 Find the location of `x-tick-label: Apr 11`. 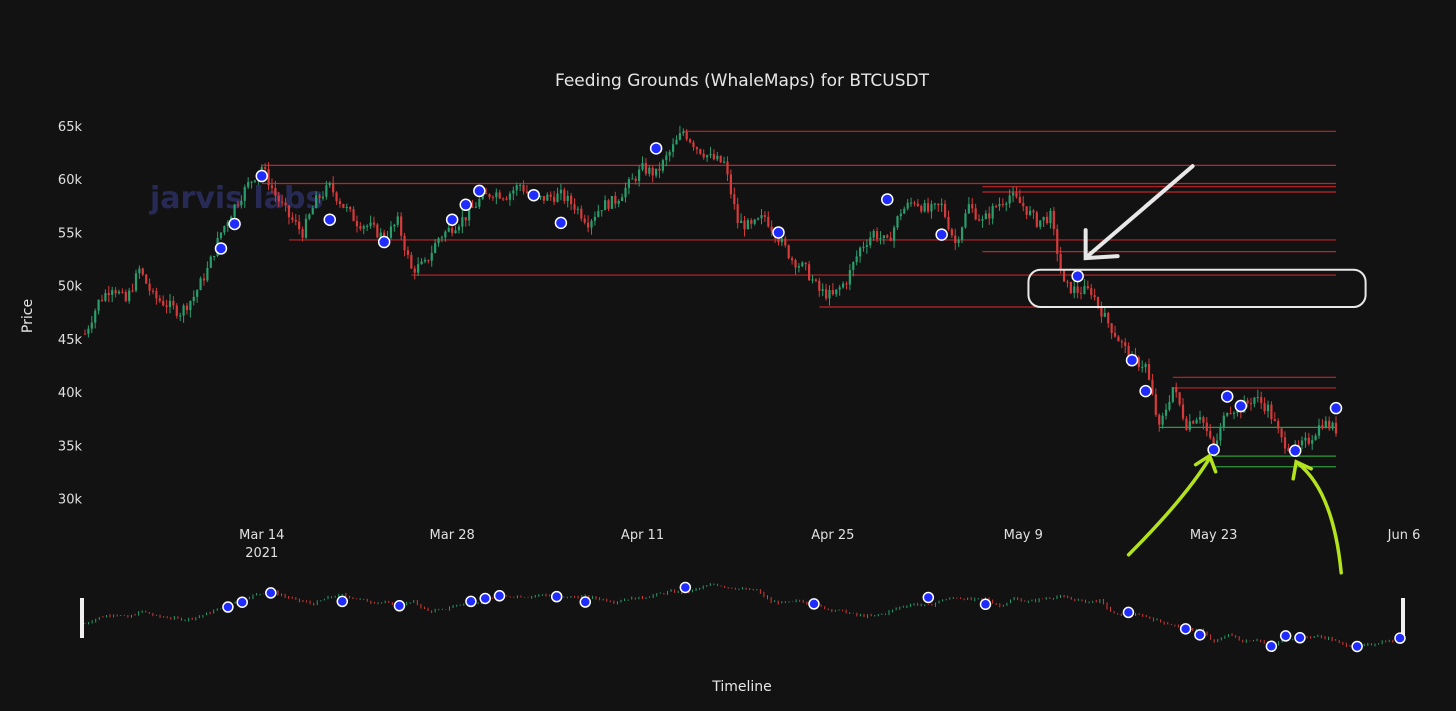

x-tick-label: Apr 11 is located at coordinates (642, 535).